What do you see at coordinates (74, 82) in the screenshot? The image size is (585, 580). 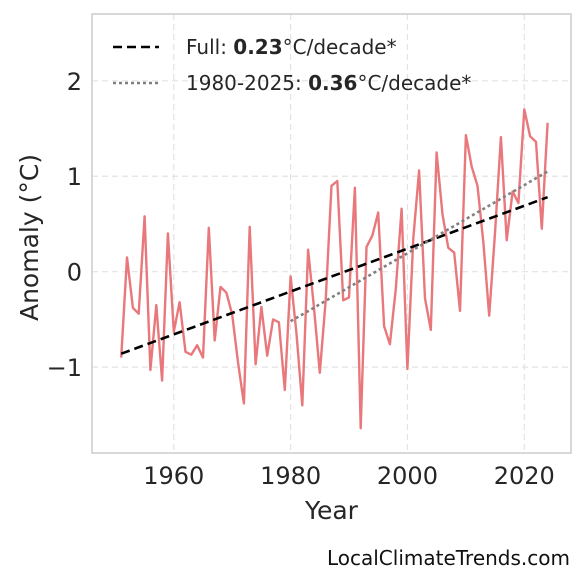 I see `y-tick-label: 2` at bounding box center [74, 82].